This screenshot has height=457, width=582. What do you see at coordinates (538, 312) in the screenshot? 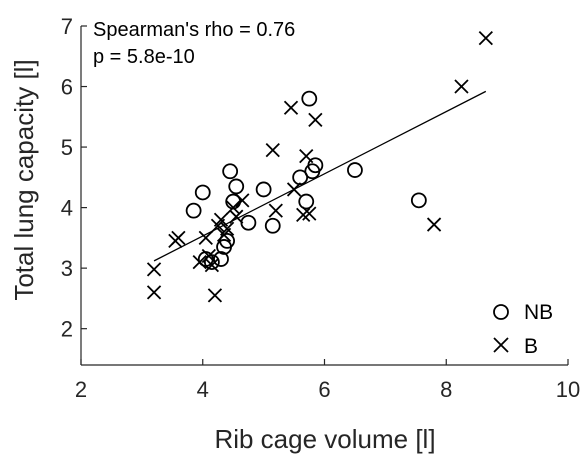
I see `legend-label-nb: NB` at bounding box center [538, 312].